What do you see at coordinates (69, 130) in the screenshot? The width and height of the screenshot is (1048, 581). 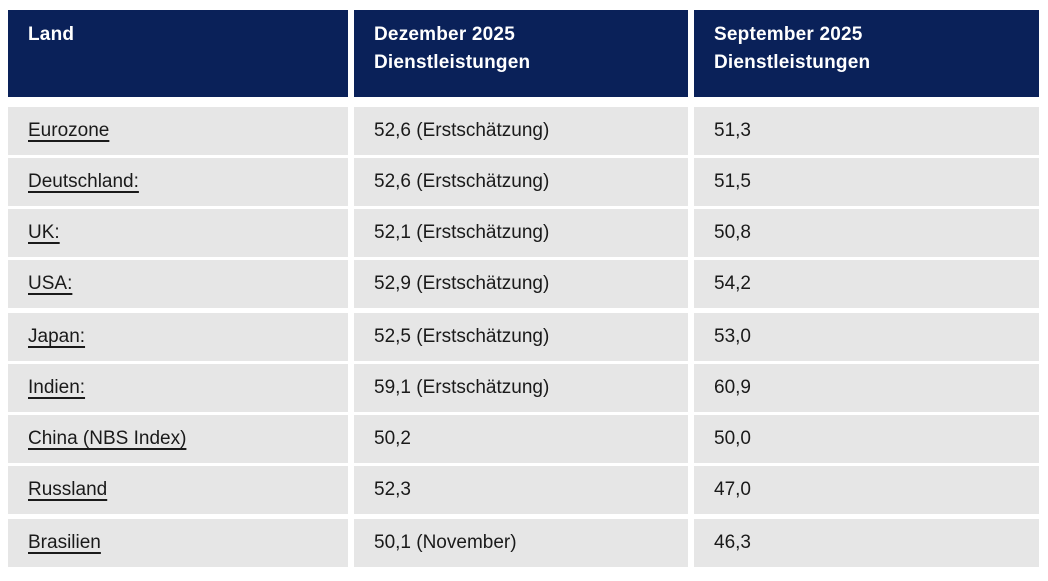 I see `country-link-eurozone: Eurozone` at bounding box center [69, 130].